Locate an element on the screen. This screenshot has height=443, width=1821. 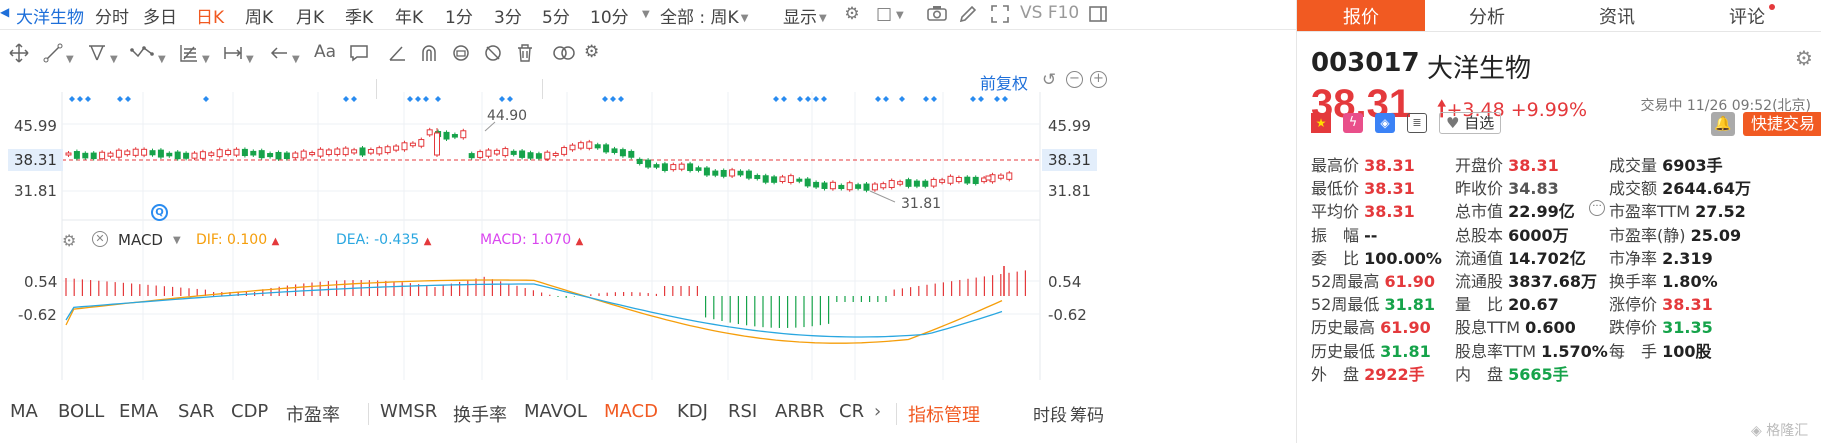
stat-label: 跌停价 is located at coordinates (1636, 328).